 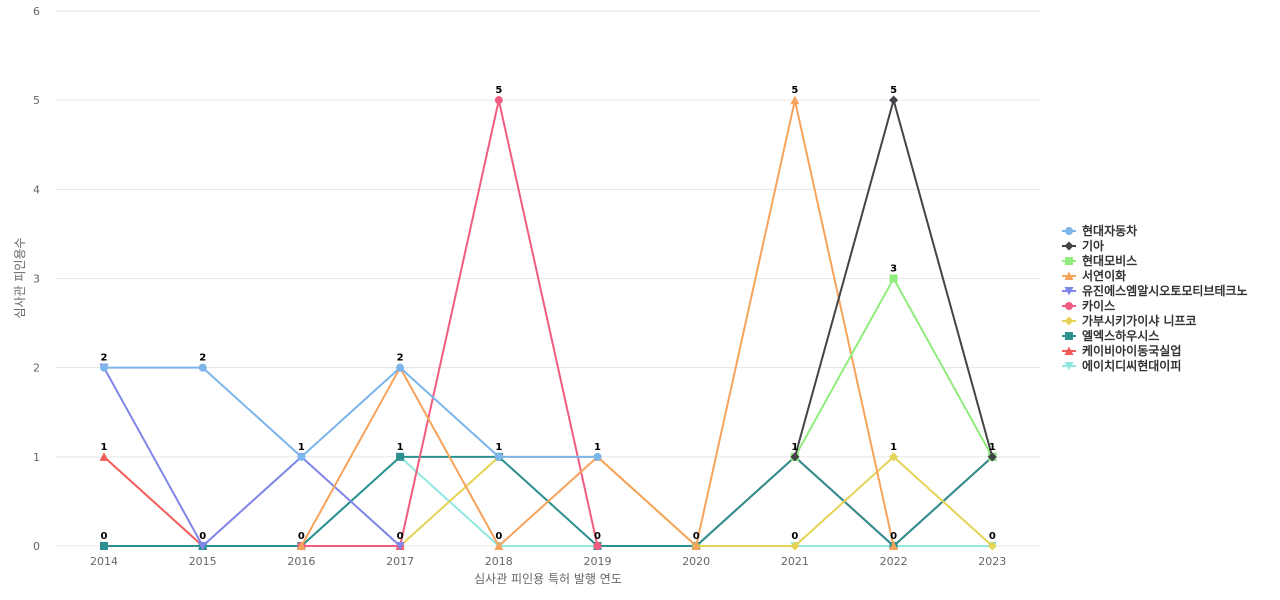 I want to click on x-tick-label: 2021, so click(x=795, y=561).